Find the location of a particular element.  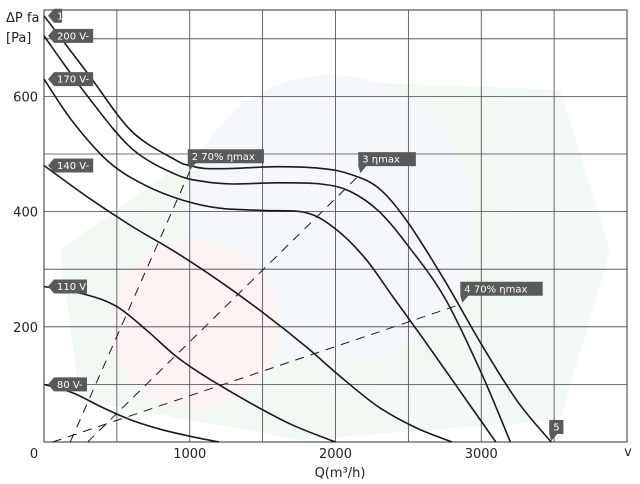

curve-tag-6: 80 V- is located at coordinates (67, 384).